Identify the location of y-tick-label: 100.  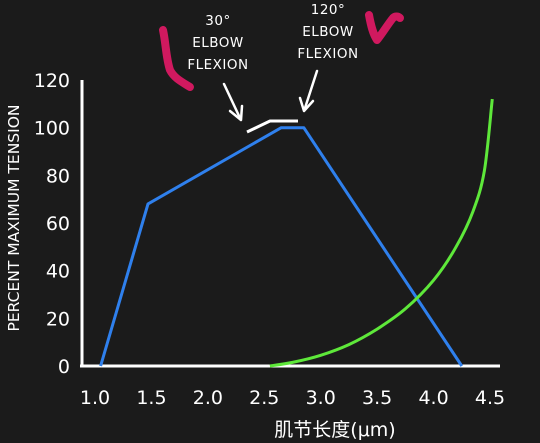
(52, 129).